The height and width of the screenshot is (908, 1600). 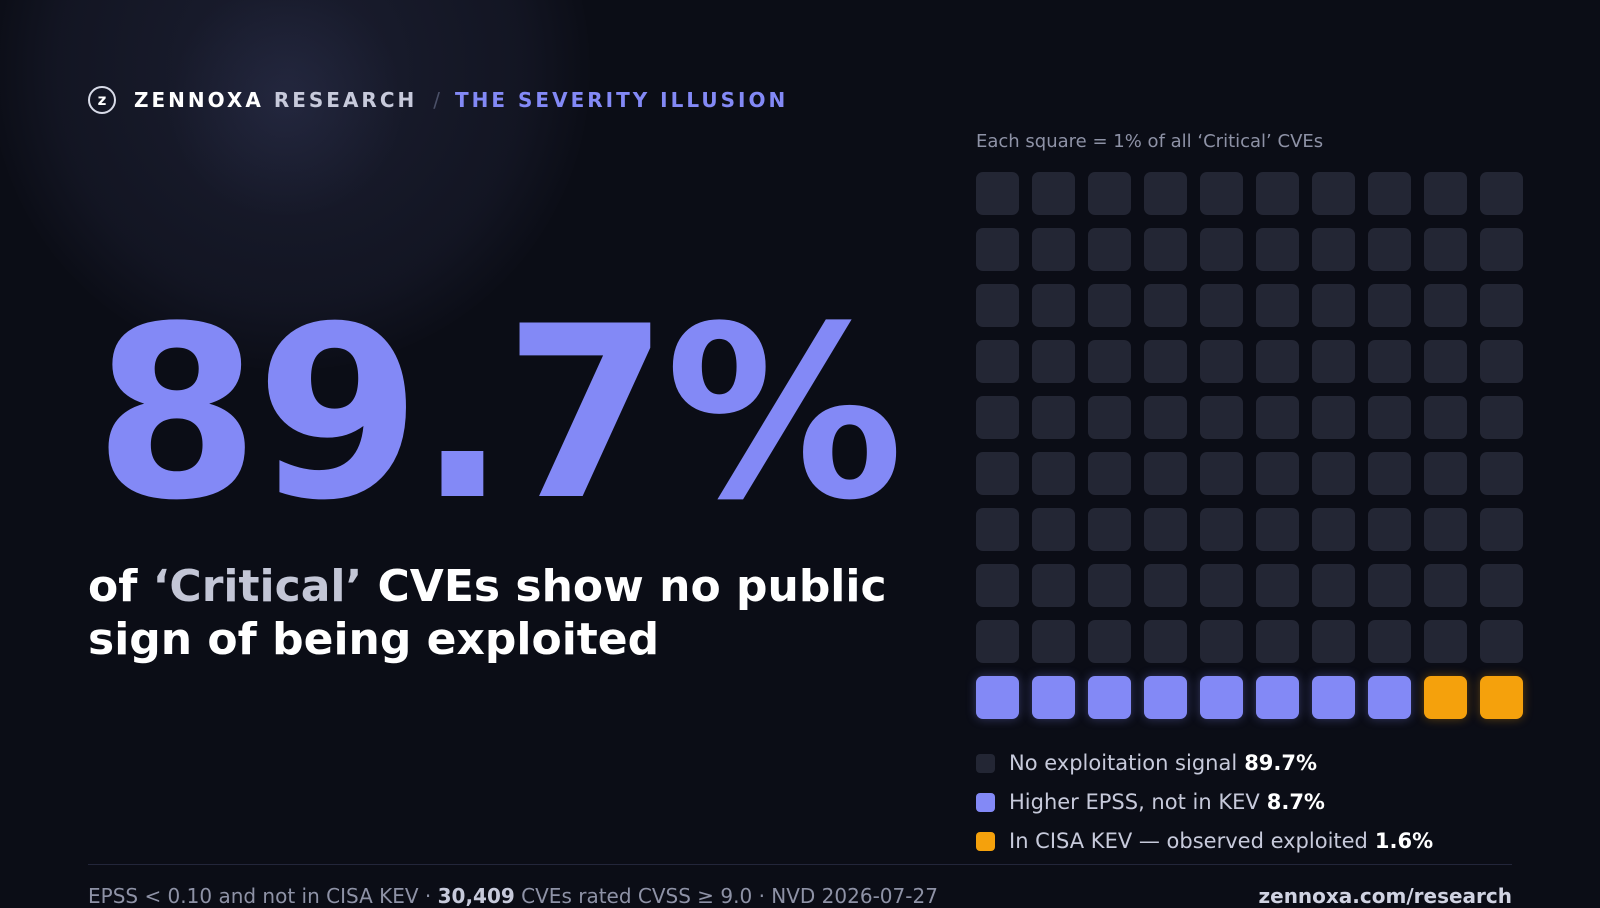 I want to click on legend-item-none: No exploitation signal 89.7%, so click(x=1204, y=763).